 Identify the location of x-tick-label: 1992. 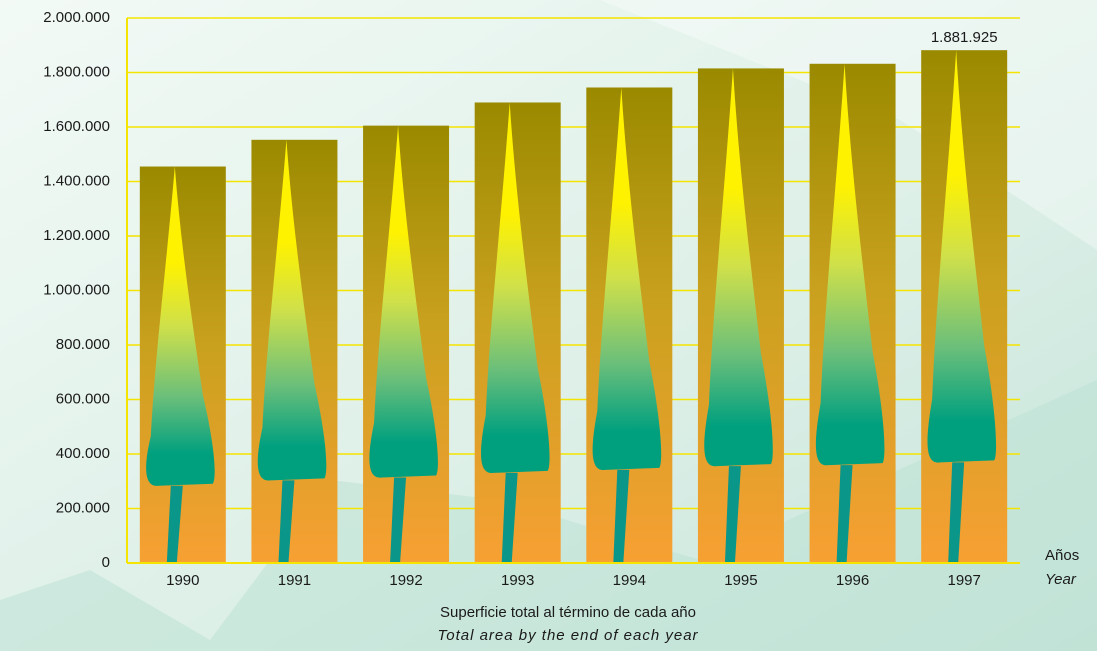
(405, 580).